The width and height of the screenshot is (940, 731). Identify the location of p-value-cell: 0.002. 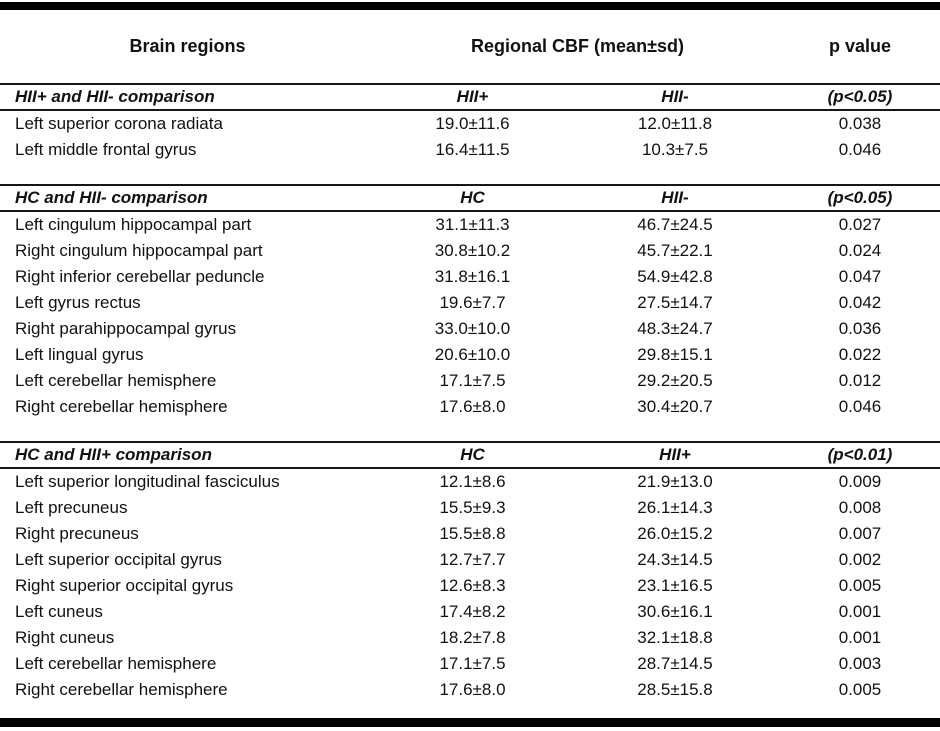
(860, 559).